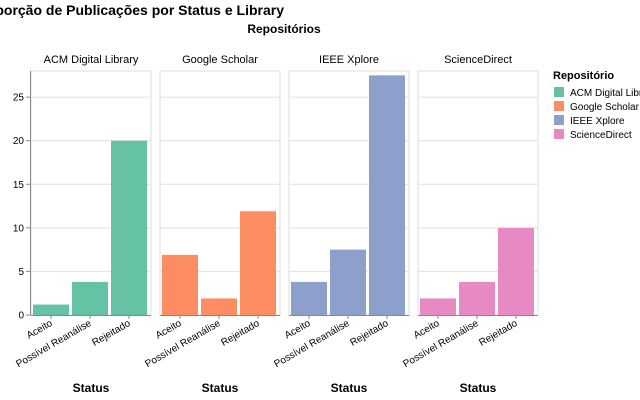 Image resolution: width=640 pixels, height=400 pixels. I want to click on facet-header: Repositórios, so click(284, 29).